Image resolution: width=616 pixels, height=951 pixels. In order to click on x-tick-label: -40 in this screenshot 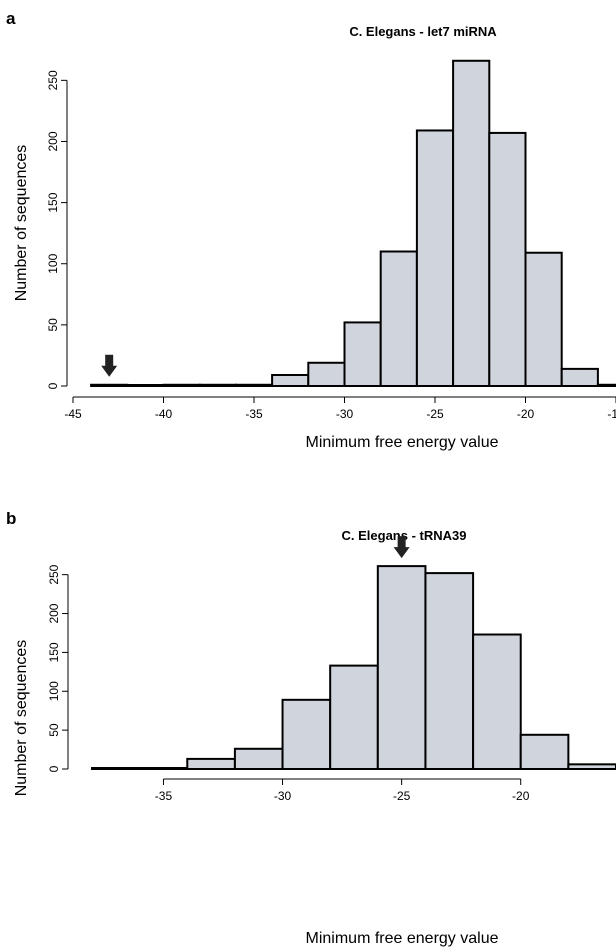, I will do `click(164, 414)`.